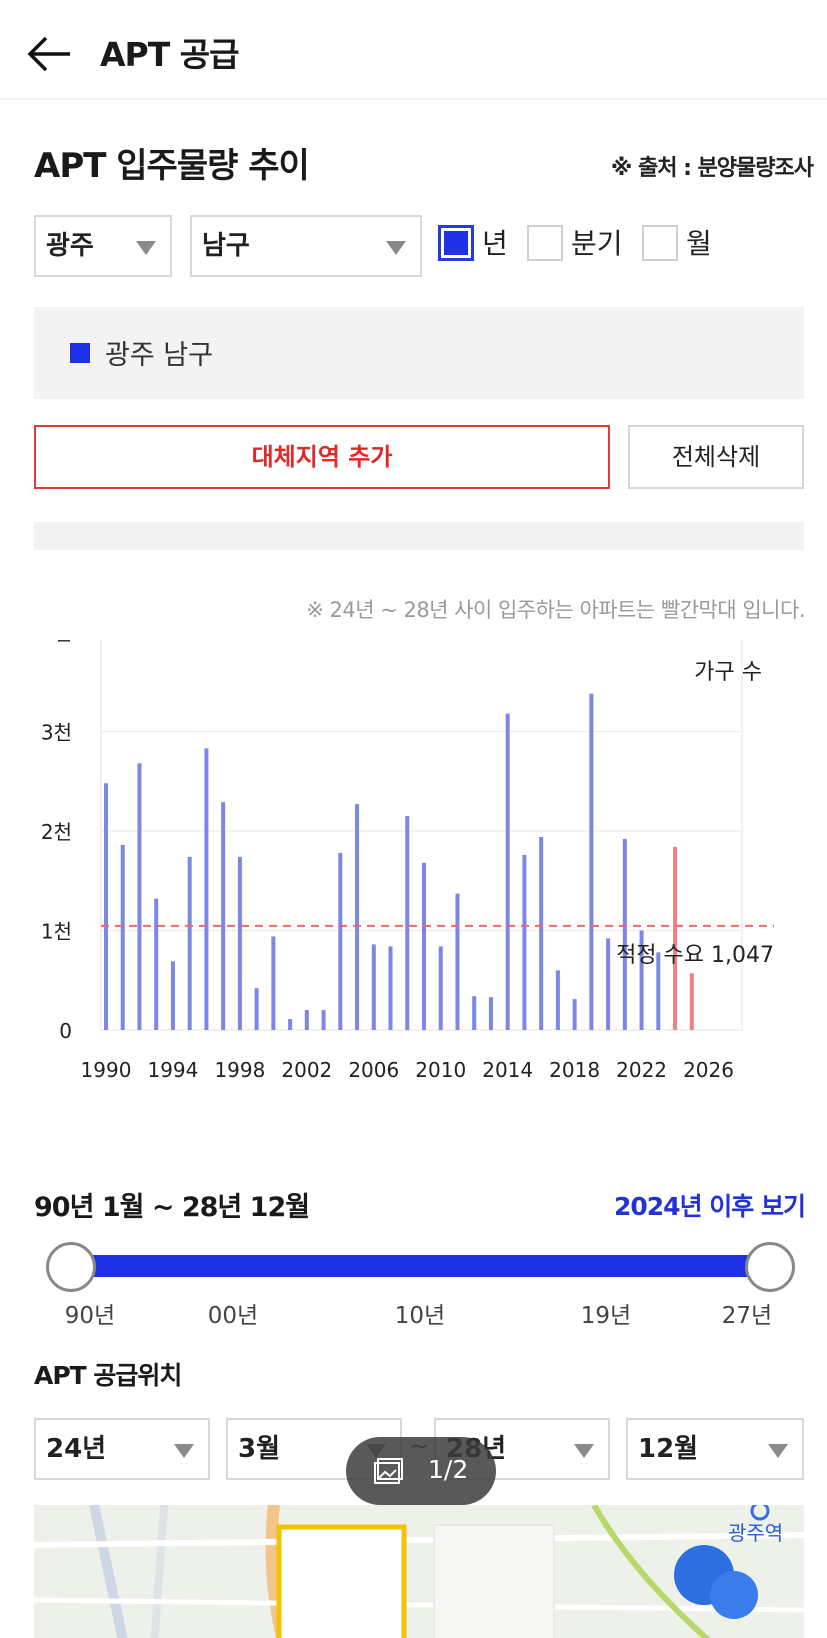 Image resolution: width=827 pixels, height=1638 pixels. What do you see at coordinates (259, 1449) in the screenshot?
I see `from-month-value: 3월` at bounding box center [259, 1449].